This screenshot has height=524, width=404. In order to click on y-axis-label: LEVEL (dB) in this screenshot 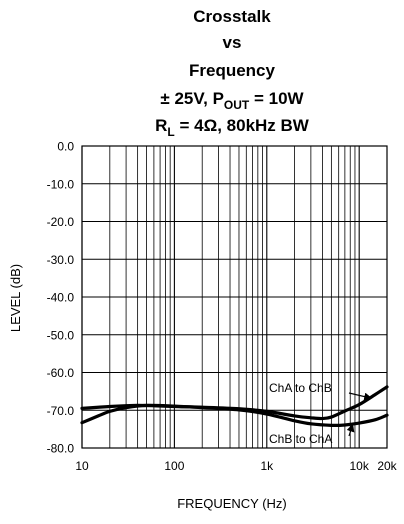, I will do `click(15, 298)`.